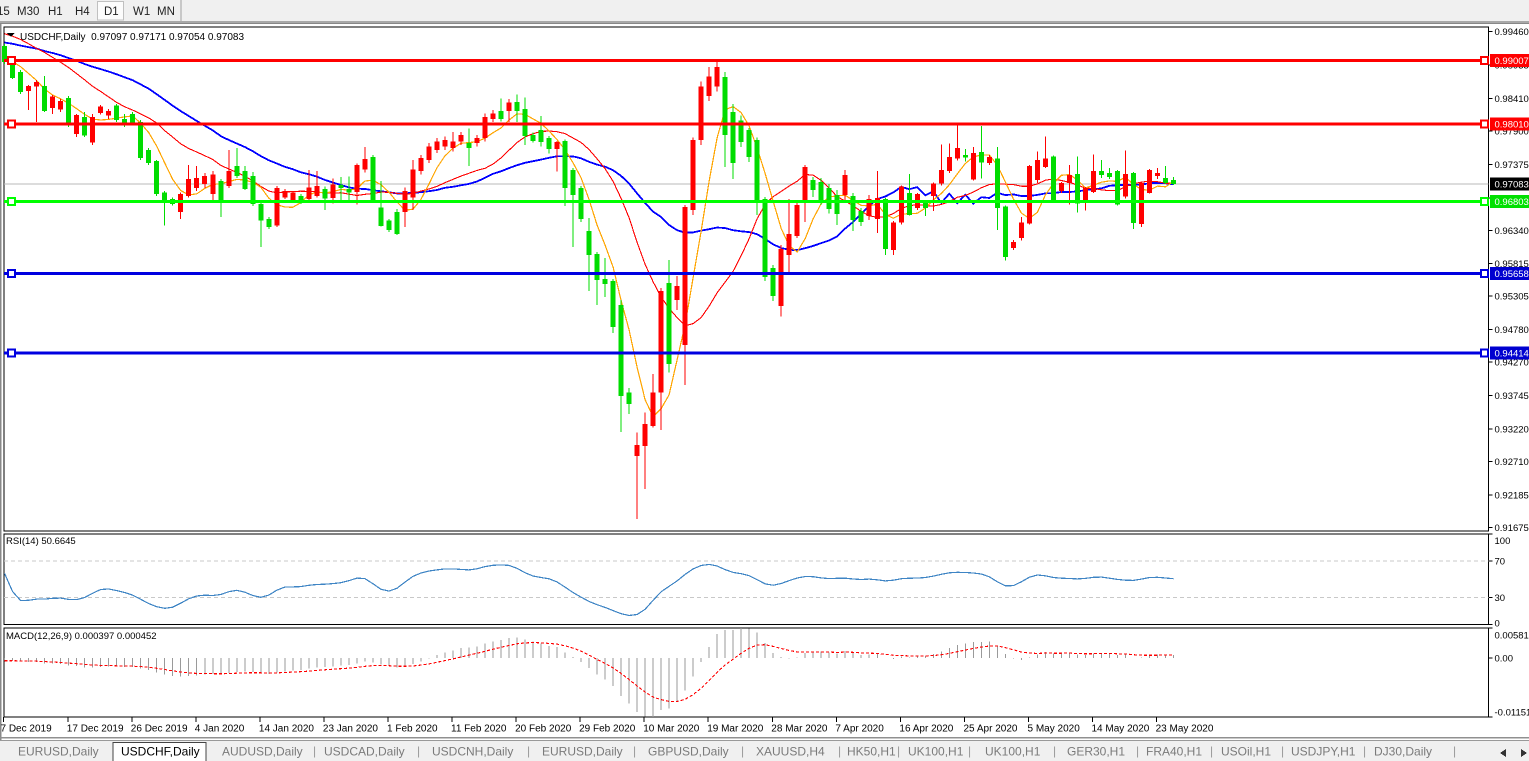 The height and width of the screenshot is (761, 1529). I want to click on svg-text: AUDUSD,Daily, so click(262, 752).